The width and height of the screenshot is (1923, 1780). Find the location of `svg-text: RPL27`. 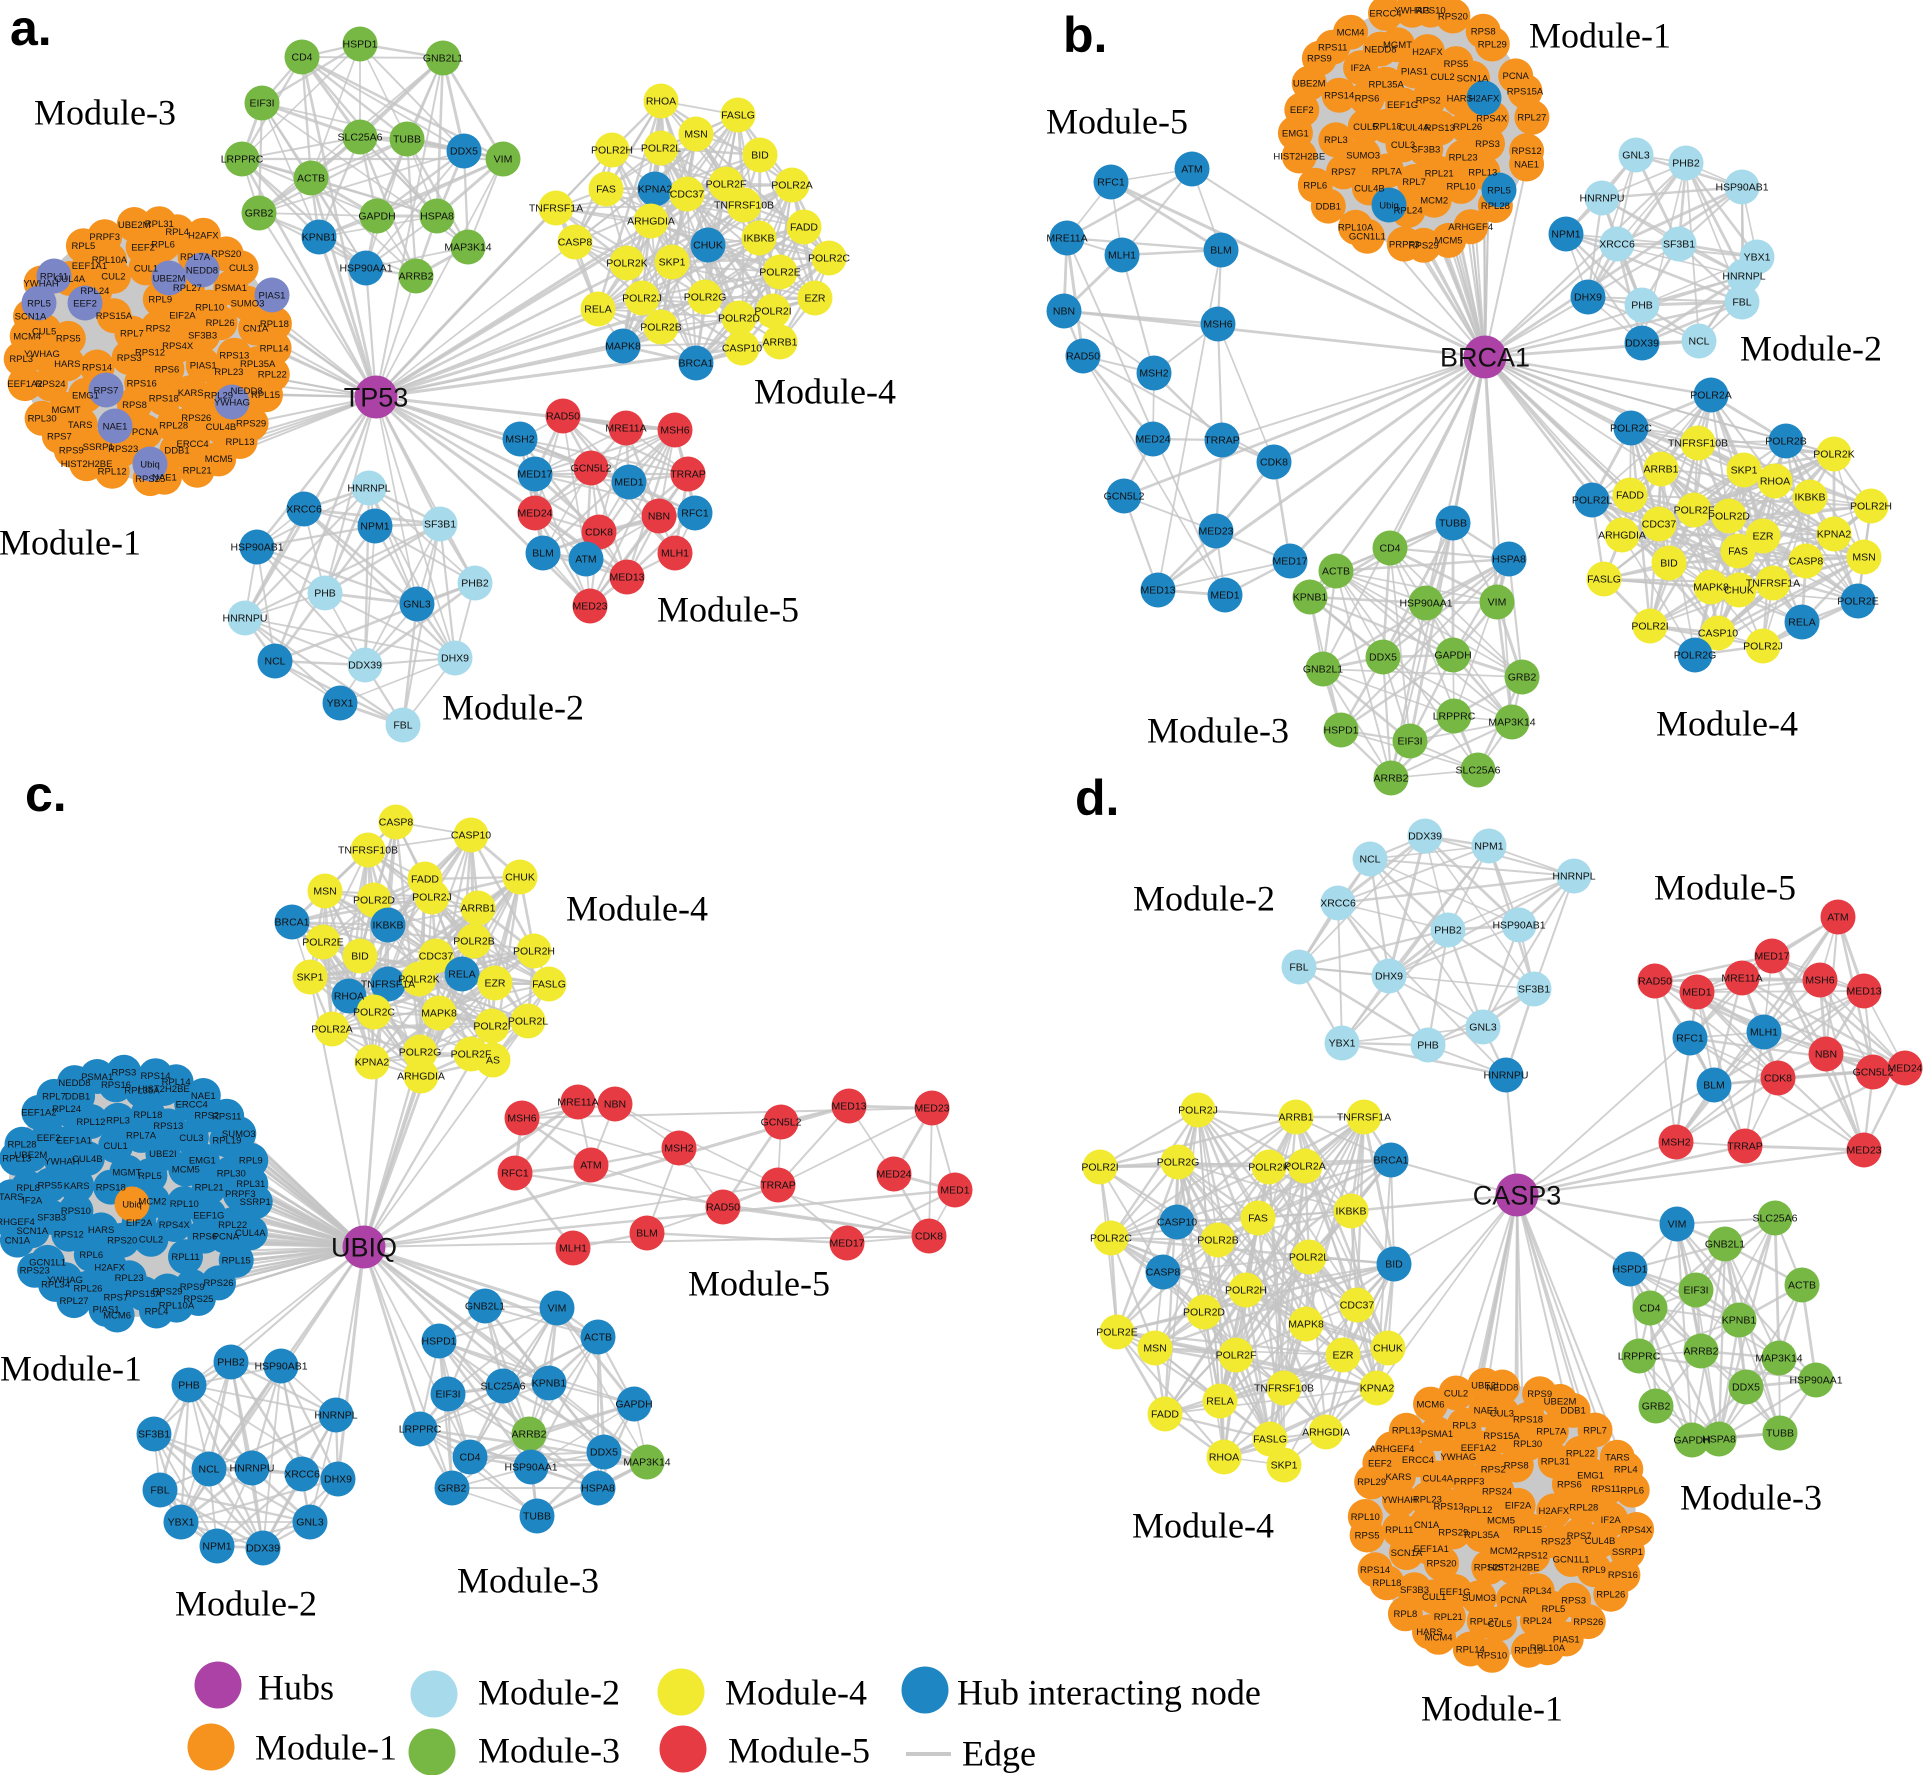

svg-text: RPL27 is located at coordinates (187, 288).